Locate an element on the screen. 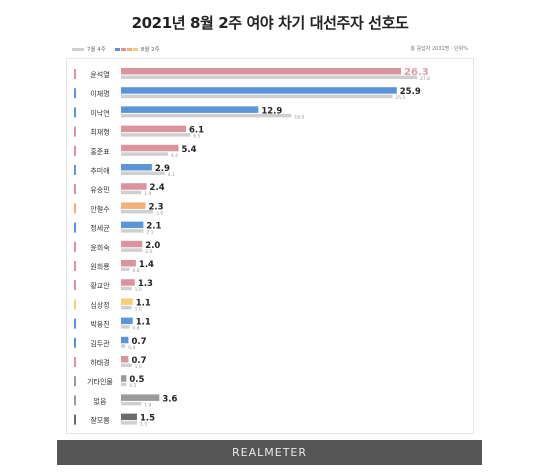  value-label-current: 1.3 is located at coordinates (145, 284).